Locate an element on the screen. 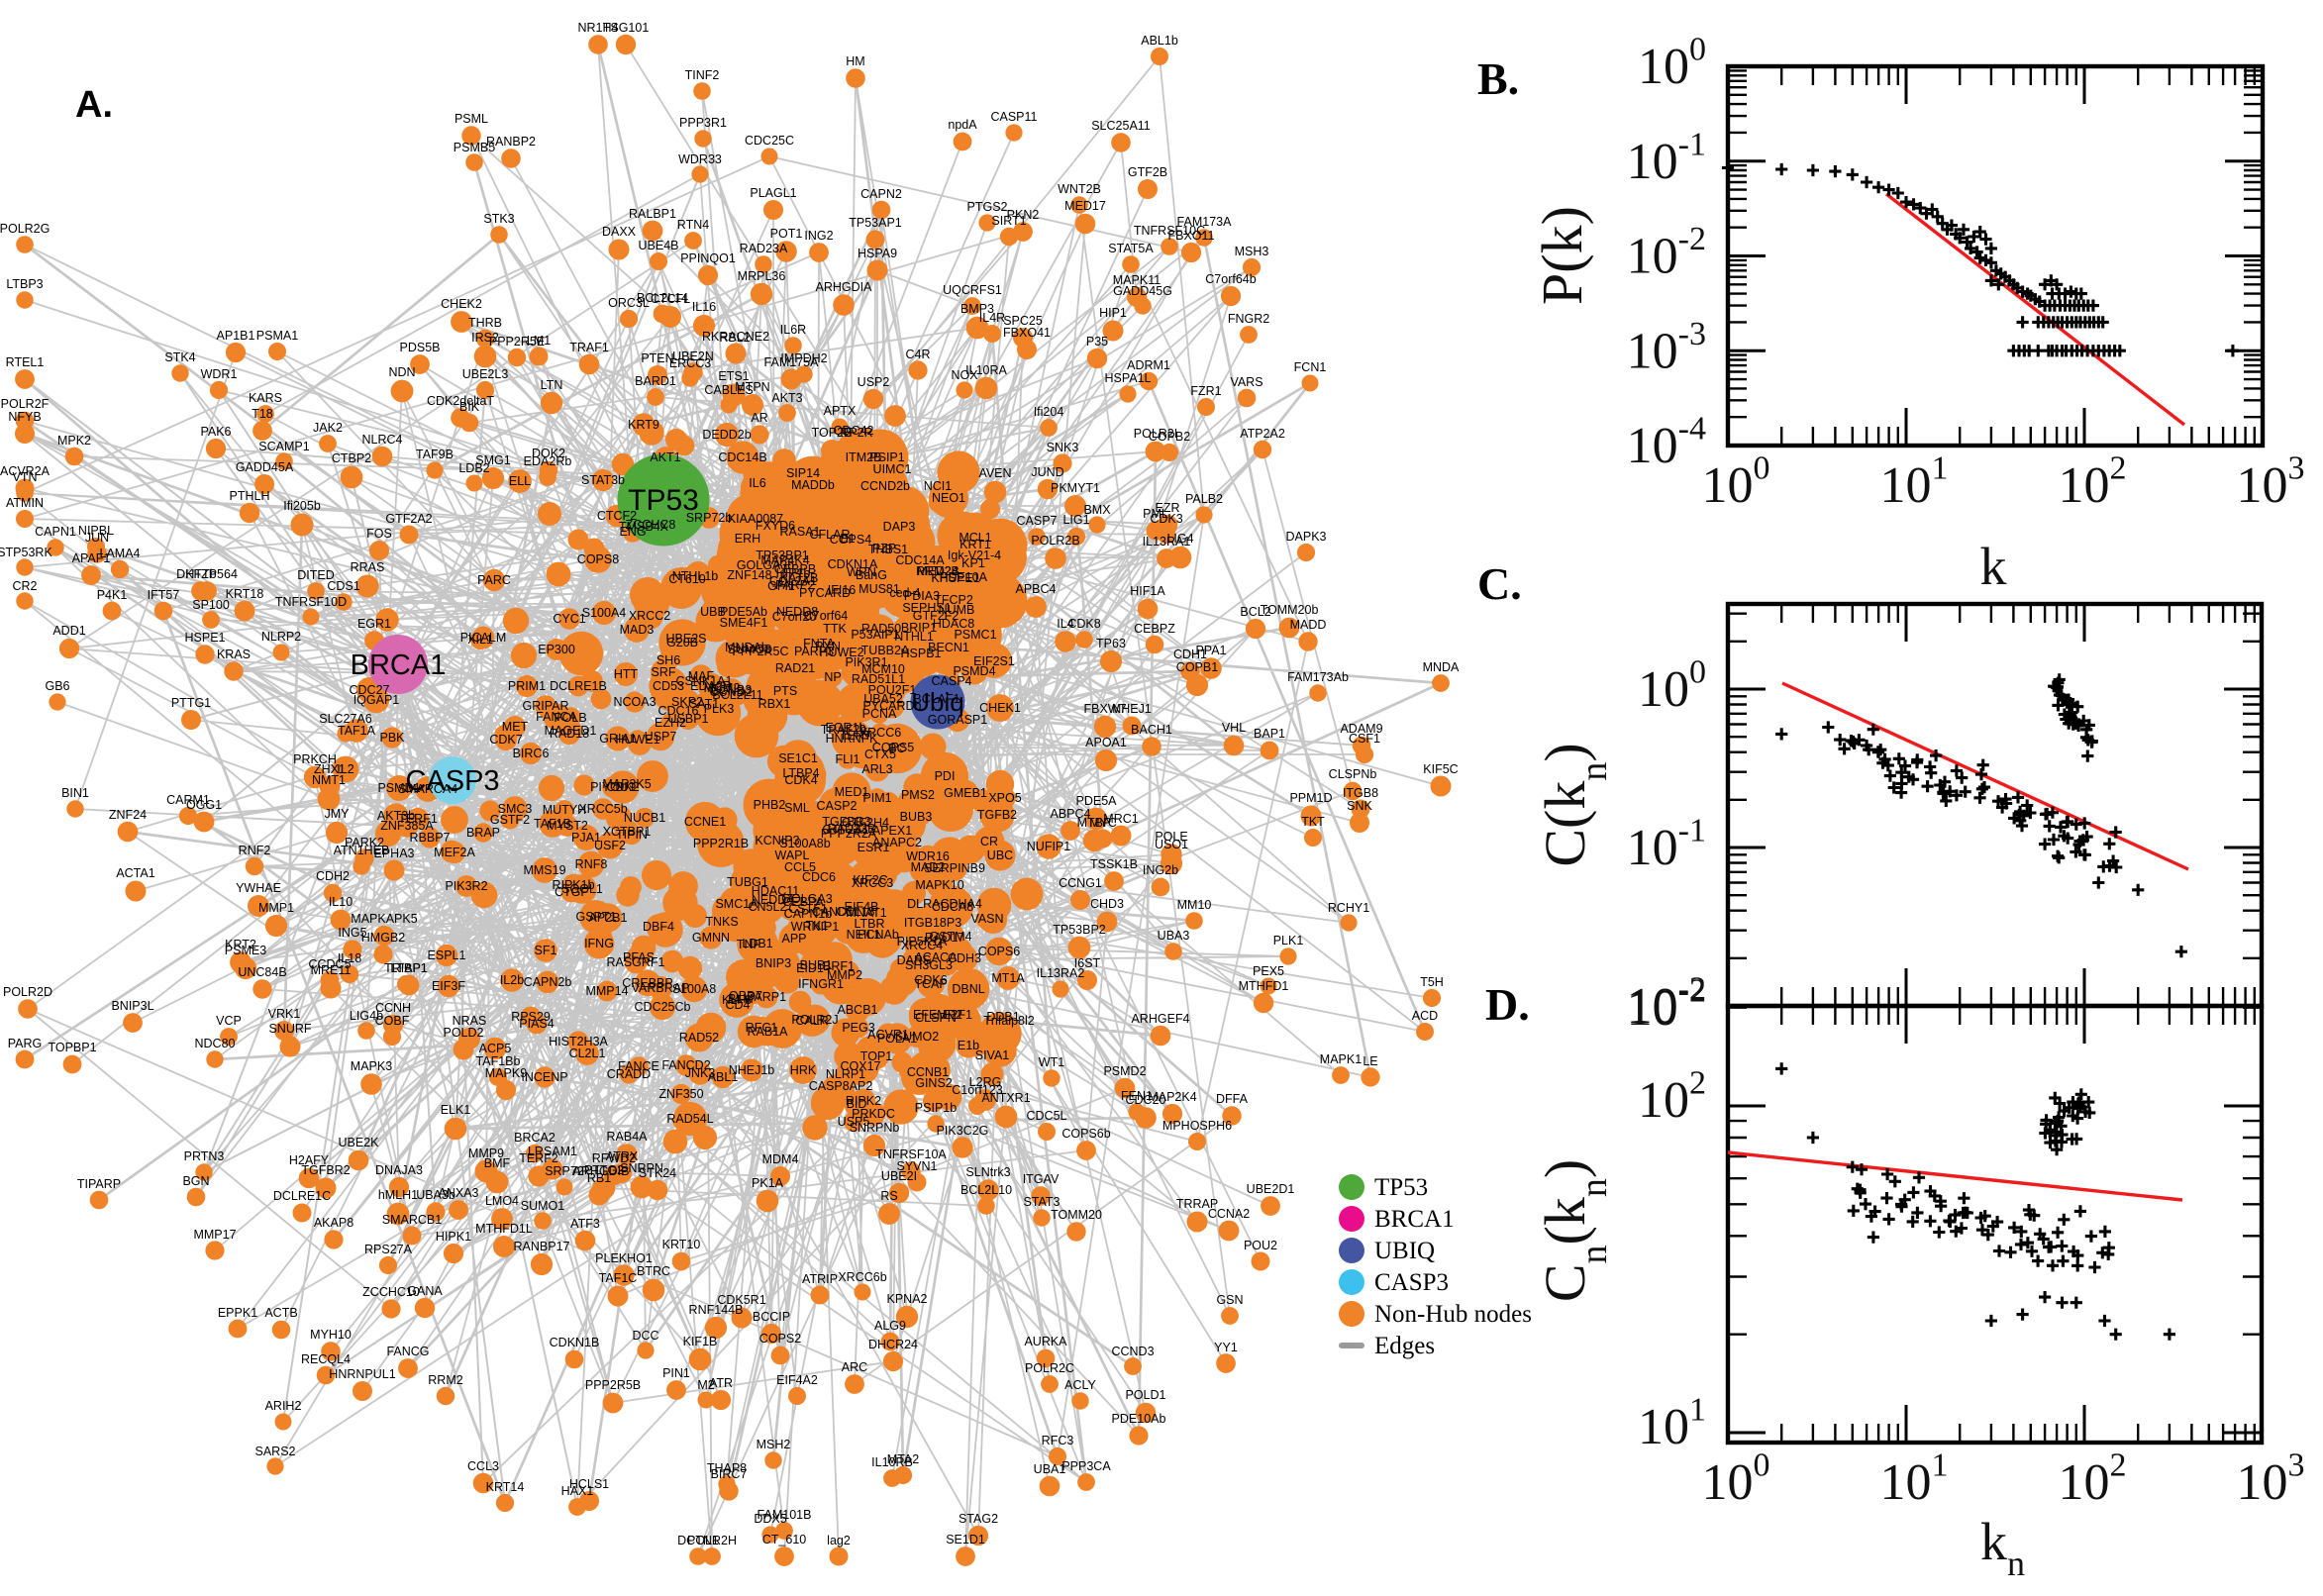 The image size is (2323, 1596). svg-text: IL4R is located at coordinates (992, 318).